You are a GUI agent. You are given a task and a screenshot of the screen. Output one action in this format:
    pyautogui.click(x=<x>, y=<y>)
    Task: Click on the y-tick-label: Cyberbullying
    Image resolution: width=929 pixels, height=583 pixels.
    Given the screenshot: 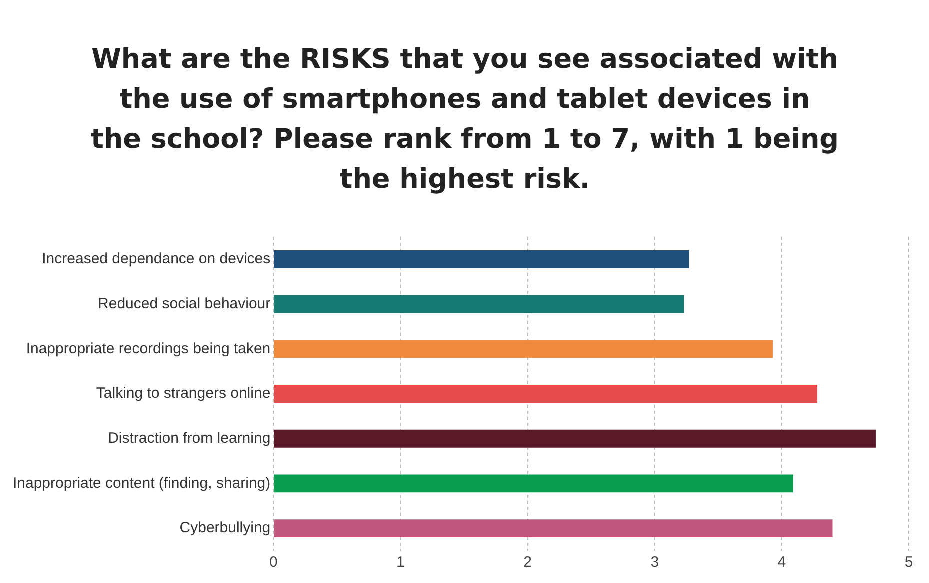 What is the action you would take?
    pyautogui.click(x=225, y=528)
    